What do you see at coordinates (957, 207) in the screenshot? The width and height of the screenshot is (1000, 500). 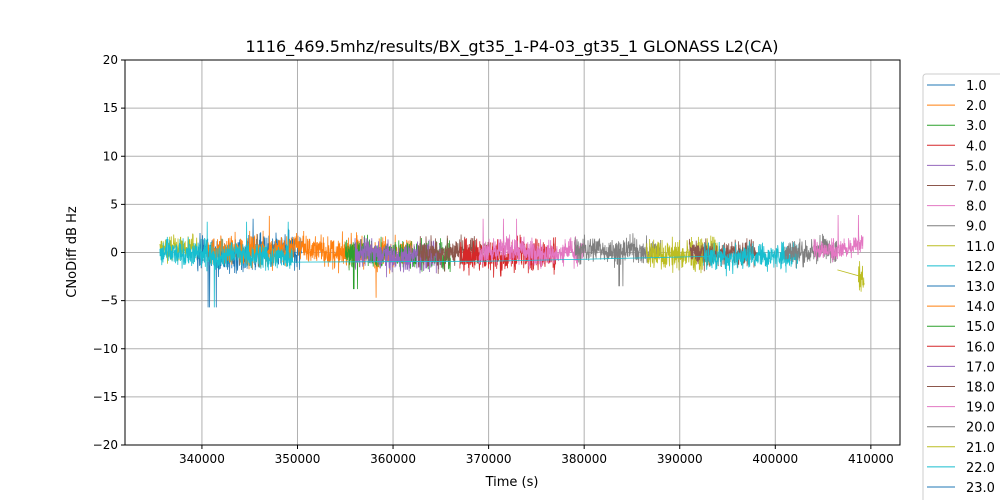 I see `legend-item: 8.0` at bounding box center [957, 207].